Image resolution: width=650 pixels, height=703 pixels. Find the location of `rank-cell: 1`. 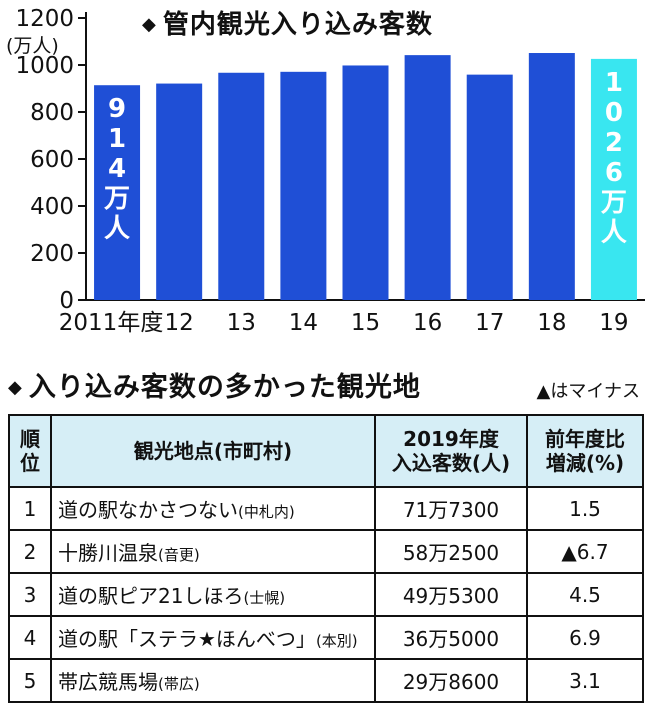

rank-cell: 1 is located at coordinates (30, 508).